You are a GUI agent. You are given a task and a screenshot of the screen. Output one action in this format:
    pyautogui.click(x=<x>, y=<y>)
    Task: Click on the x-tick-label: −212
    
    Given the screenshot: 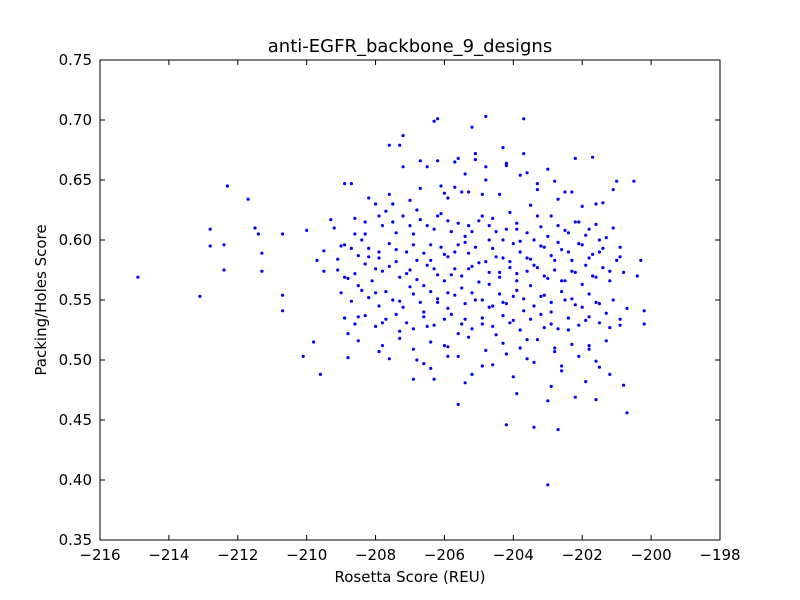 What is the action you would take?
    pyautogui.click(x=237, y=555)
    